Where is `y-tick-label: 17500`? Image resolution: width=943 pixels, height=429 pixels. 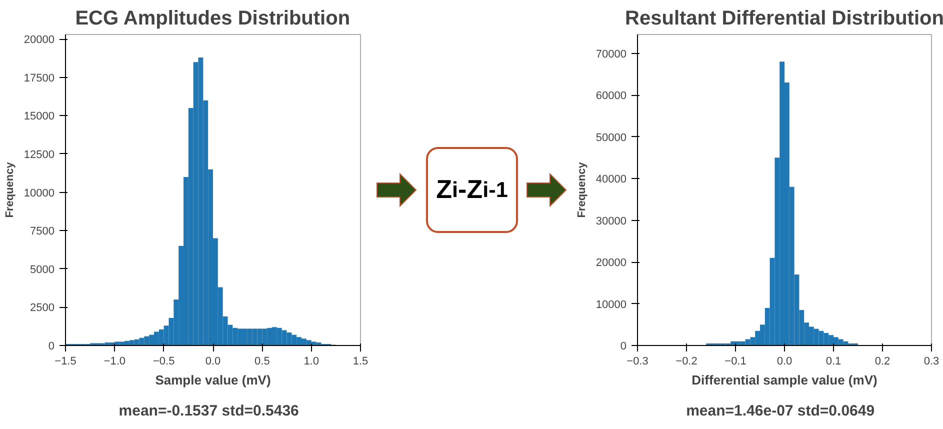
y-tick-label: 17500 is located at coordinates (39, 78).